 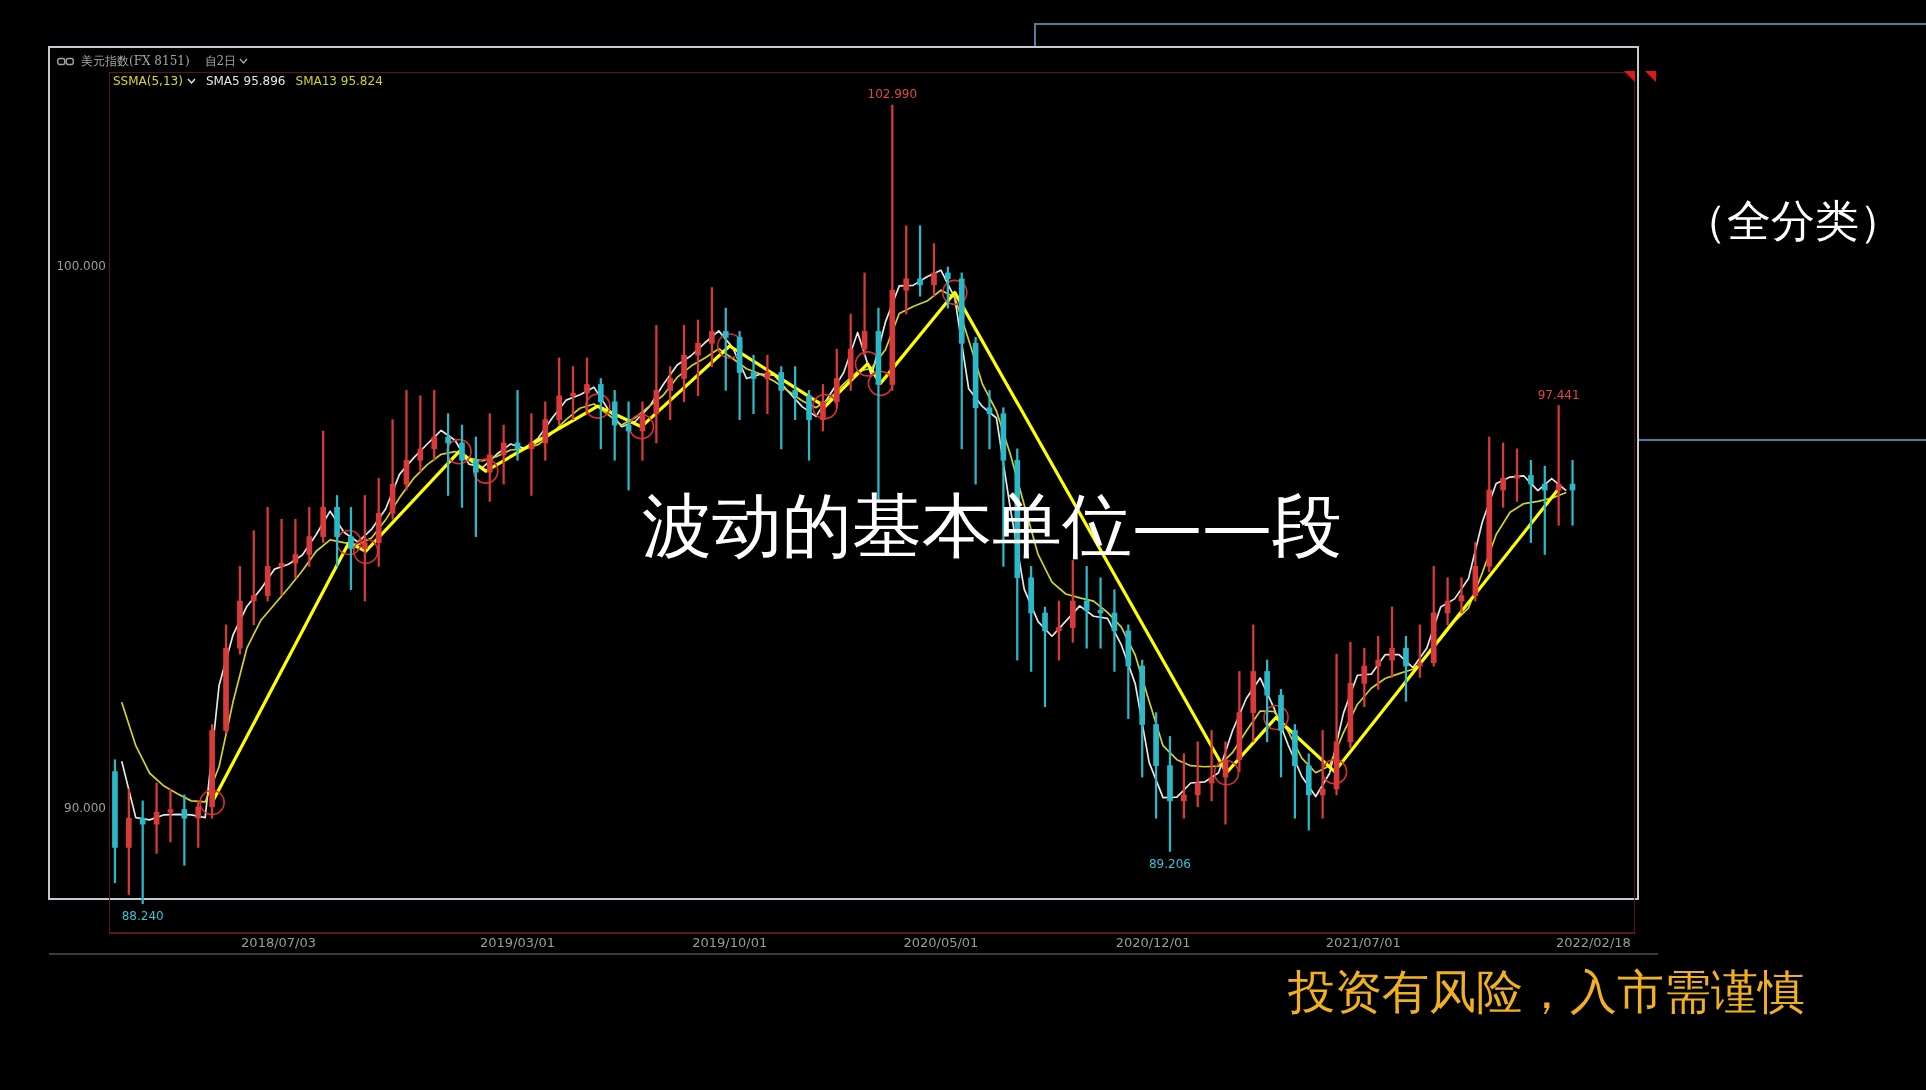 I want to click on x-tick-label: 2022/02/18, so click(x=1593, y=943).